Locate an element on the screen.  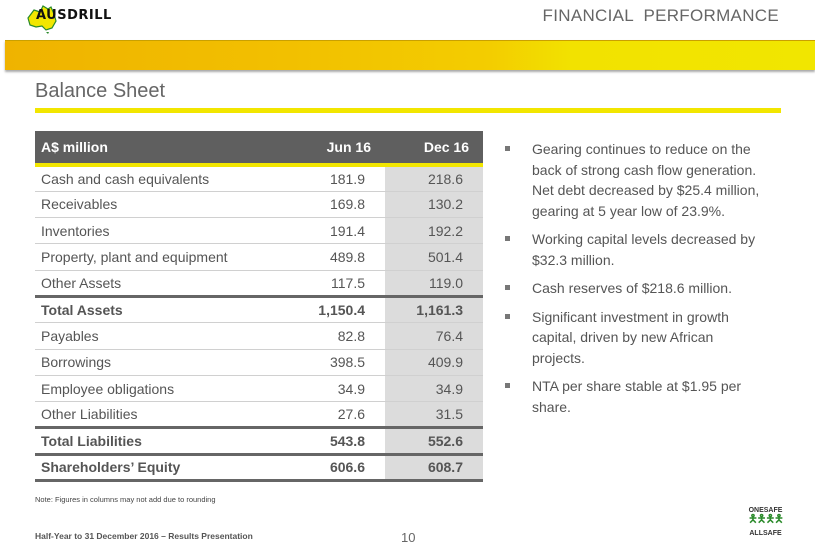
table-row: Borrowings 398.5 409.9 is located at coordinates (259, 362).